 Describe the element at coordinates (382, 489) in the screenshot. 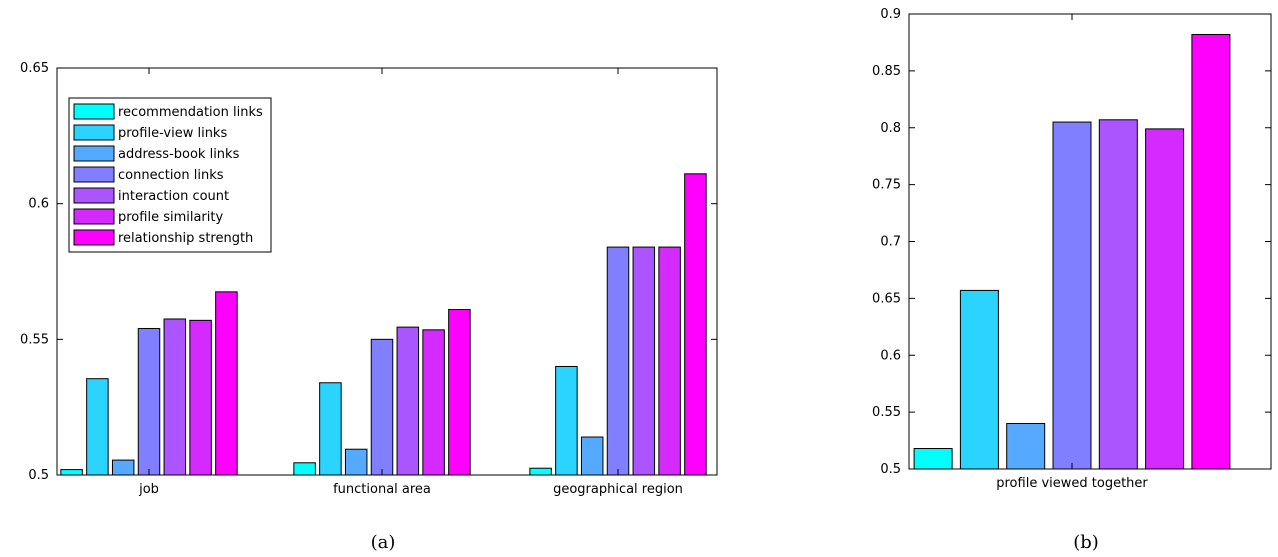

I see `xtick-label: functional area` at that location.